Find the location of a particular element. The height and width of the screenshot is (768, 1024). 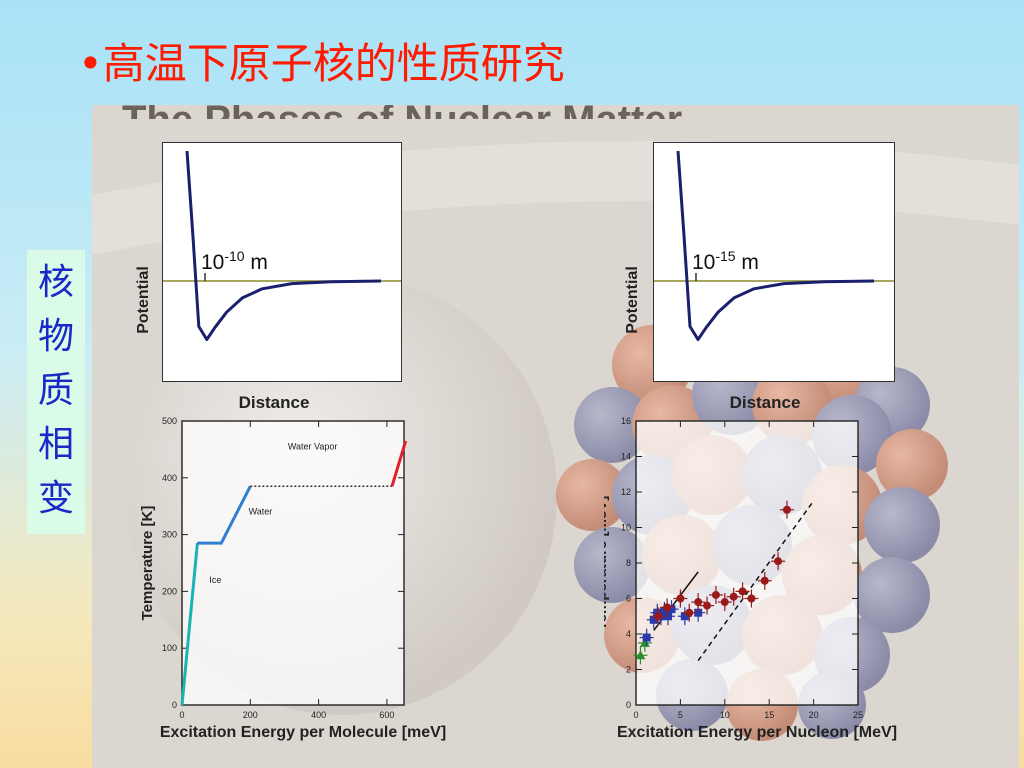

potential-plot-atomic-svg: 10-10 m is located at coordinates (282, 245).